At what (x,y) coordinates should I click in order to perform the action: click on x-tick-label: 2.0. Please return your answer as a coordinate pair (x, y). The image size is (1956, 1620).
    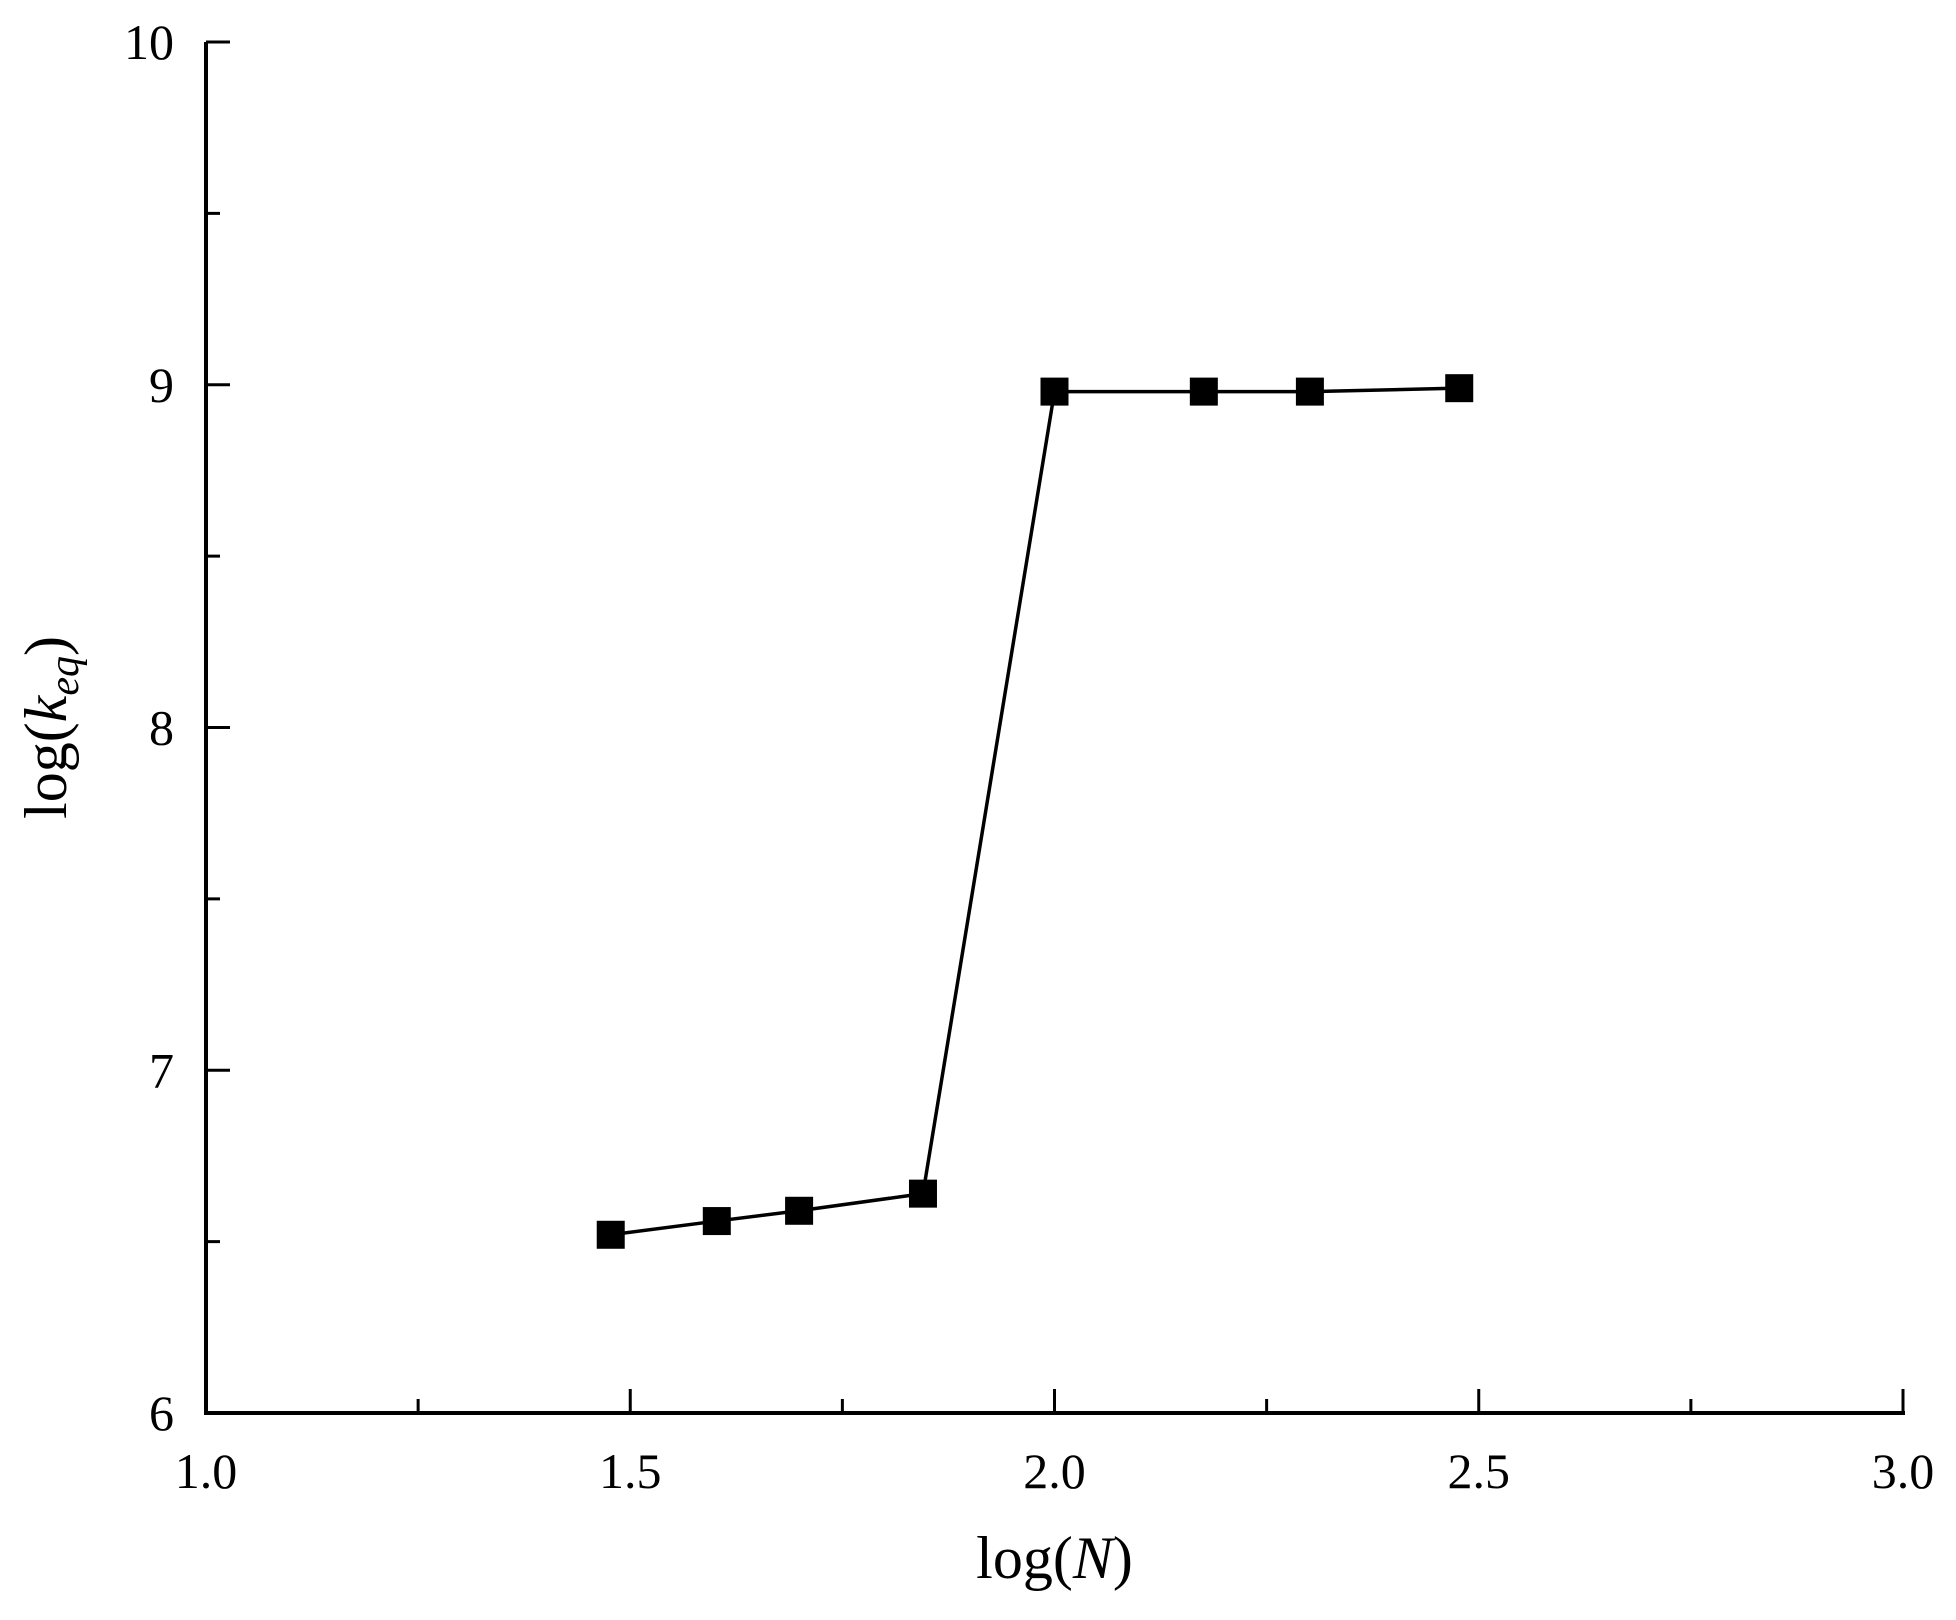
    Looking at the image, I should click on (1054, 1471).